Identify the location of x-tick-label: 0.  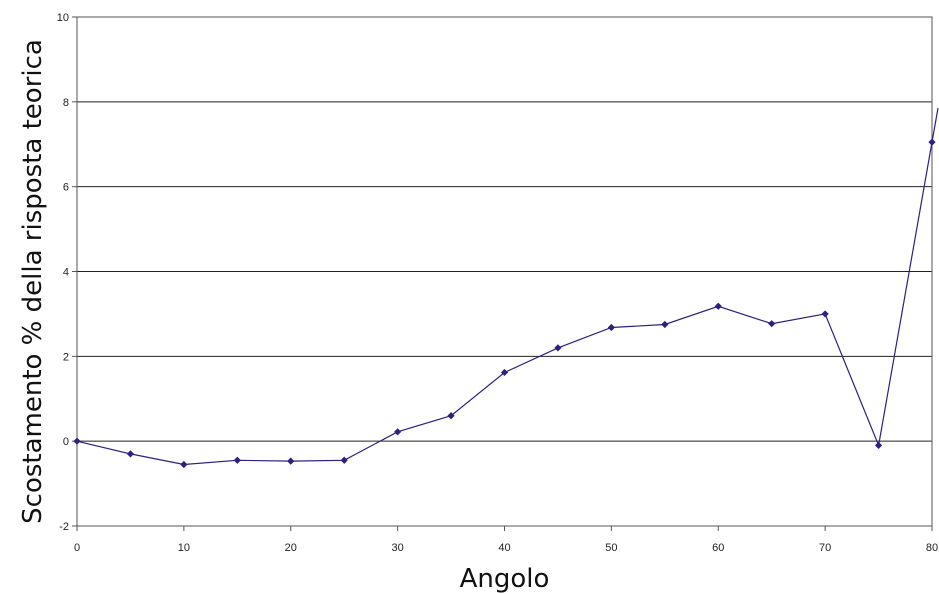
(77, 548).